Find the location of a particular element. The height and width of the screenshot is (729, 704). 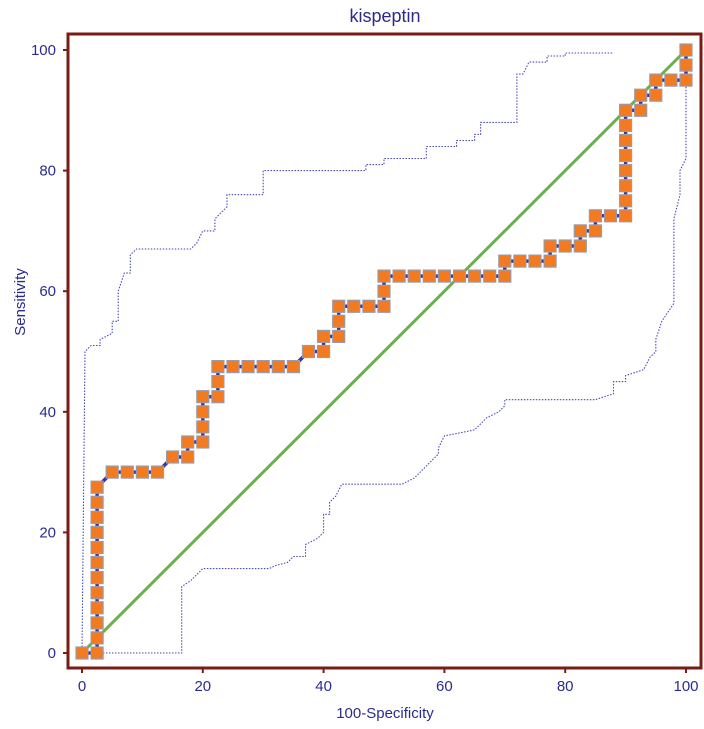

x-tick-label: 20 is located at coordinates (202, 686).